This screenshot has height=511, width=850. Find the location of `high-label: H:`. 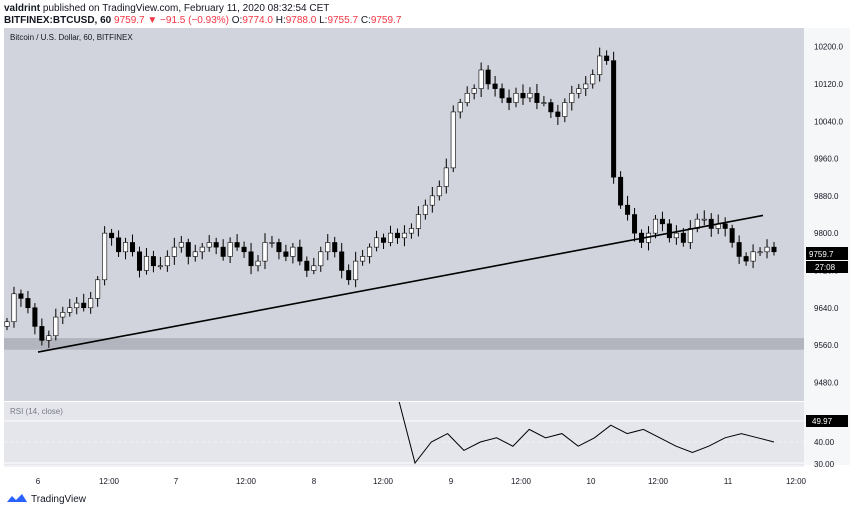

high-label: H: is located at coordinates (280, 20).